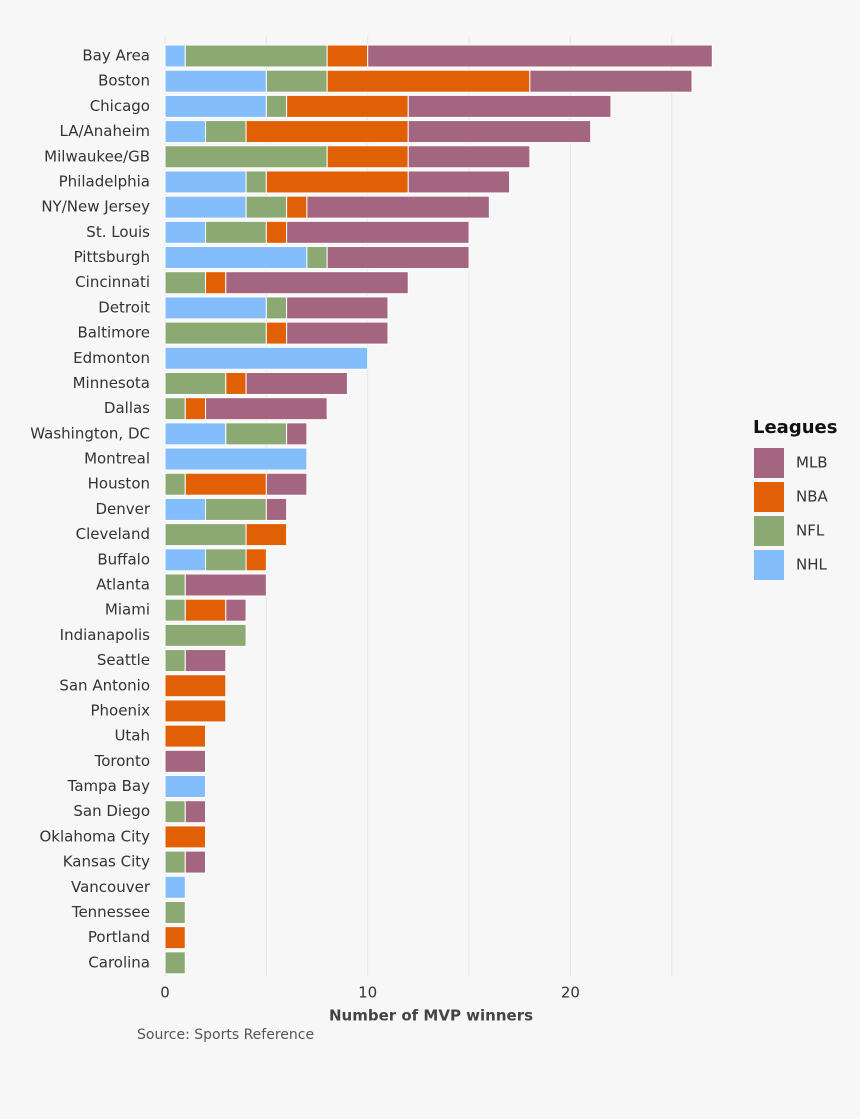  What do you see at coordinates (120, 710) in the screenshot?
I see `y-tick-label: Phoenix` at bounding box center [120, 710].